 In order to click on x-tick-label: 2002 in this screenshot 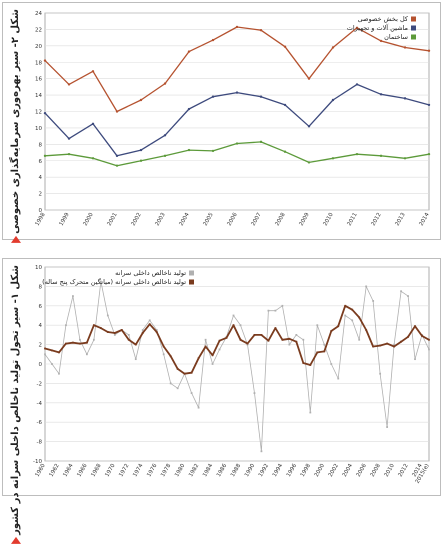, I will do `click(137, 219)`.